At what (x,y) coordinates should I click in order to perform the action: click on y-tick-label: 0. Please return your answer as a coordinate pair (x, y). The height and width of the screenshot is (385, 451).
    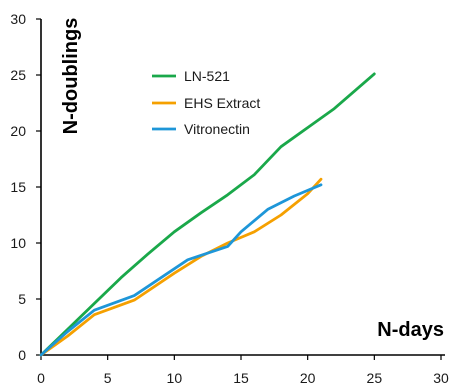
    Looking at the image, I should click on (22, 355).